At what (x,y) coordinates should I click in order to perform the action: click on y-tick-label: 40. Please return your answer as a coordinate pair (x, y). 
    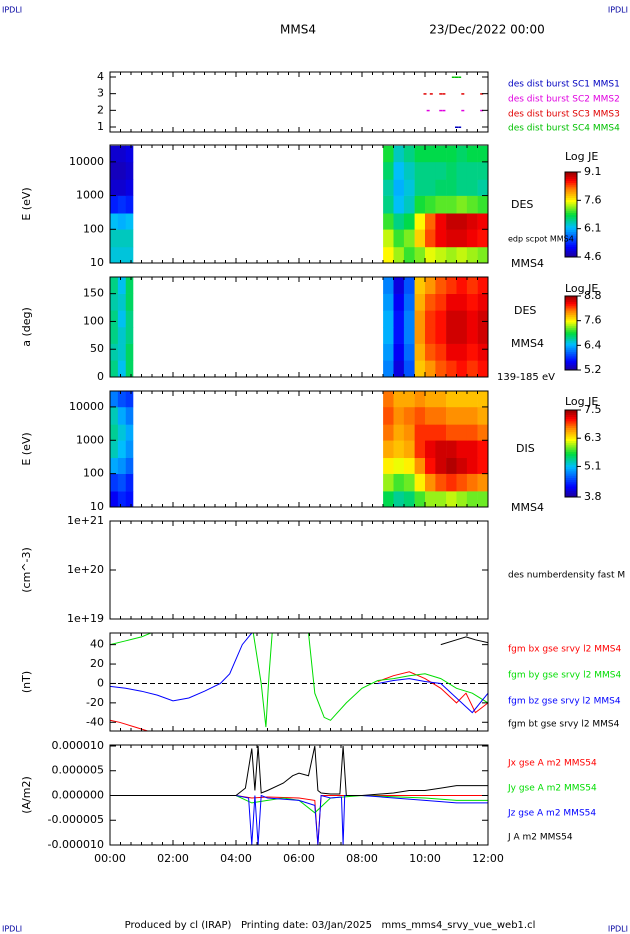
    Looking at the image, I should click on (97, 644).